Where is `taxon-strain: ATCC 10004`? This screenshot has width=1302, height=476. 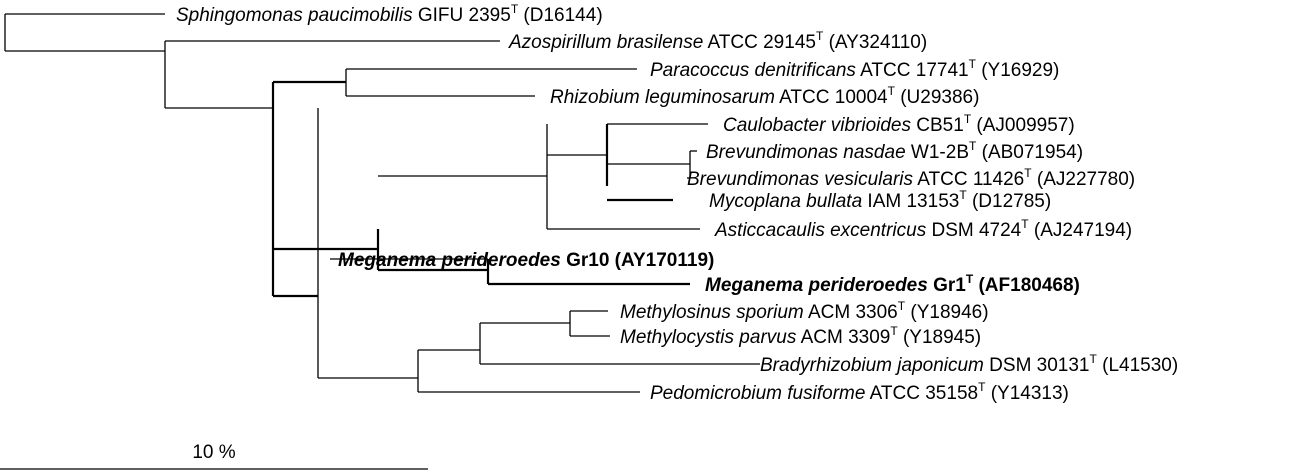
taxon-strain: ATCC 10004 is located at coordinates (831, 97).